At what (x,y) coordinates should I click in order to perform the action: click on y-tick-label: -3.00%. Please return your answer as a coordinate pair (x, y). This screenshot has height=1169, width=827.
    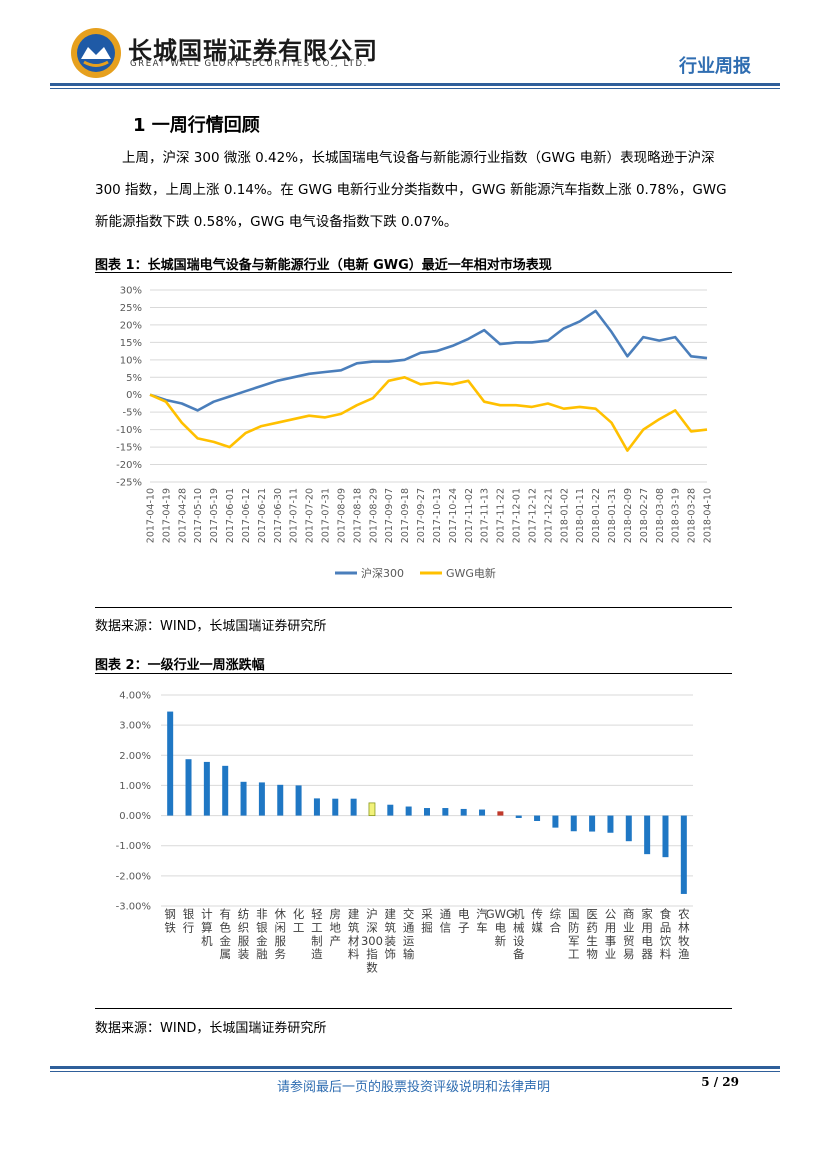
    Looking at the image, I should click on (133, 907).